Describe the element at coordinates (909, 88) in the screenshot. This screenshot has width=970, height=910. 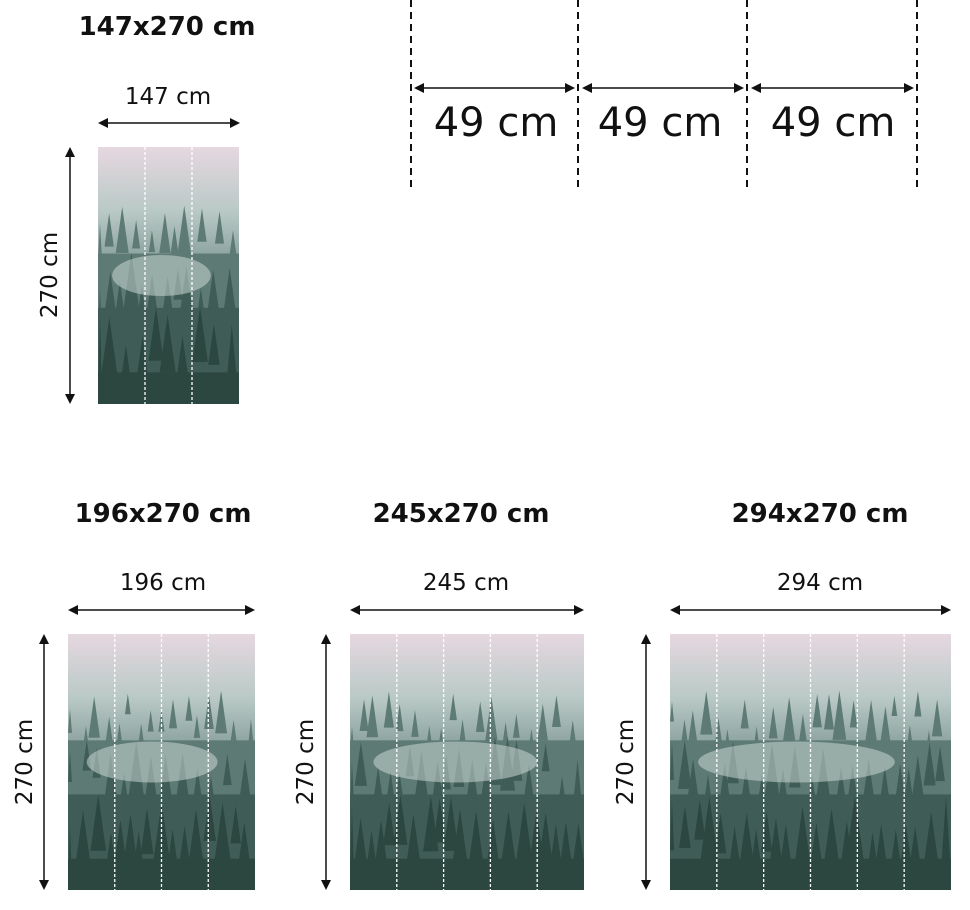
I see `panel-arrow-3-head-right` at that location.